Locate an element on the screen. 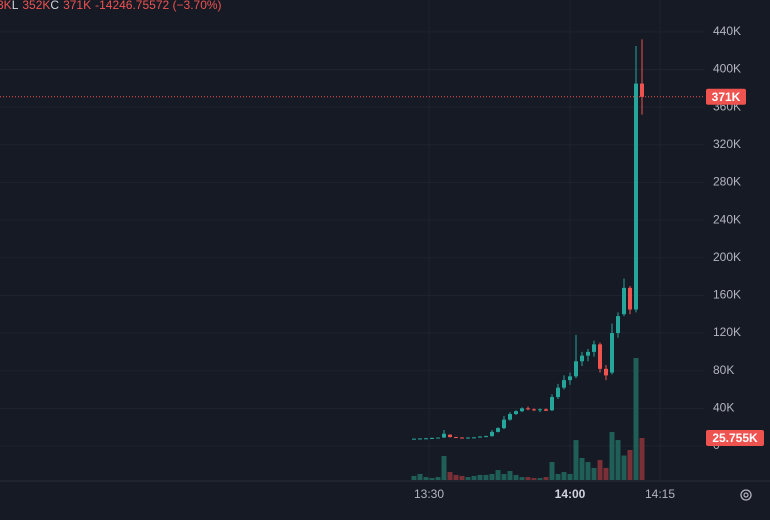 The height and width of the screenshot is (520, 770). legend-item: 352K is located at coordinates (36, 6).